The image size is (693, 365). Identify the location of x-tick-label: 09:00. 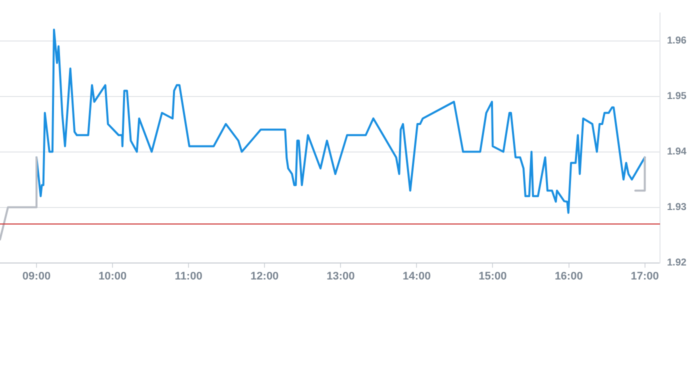
(36, 276).